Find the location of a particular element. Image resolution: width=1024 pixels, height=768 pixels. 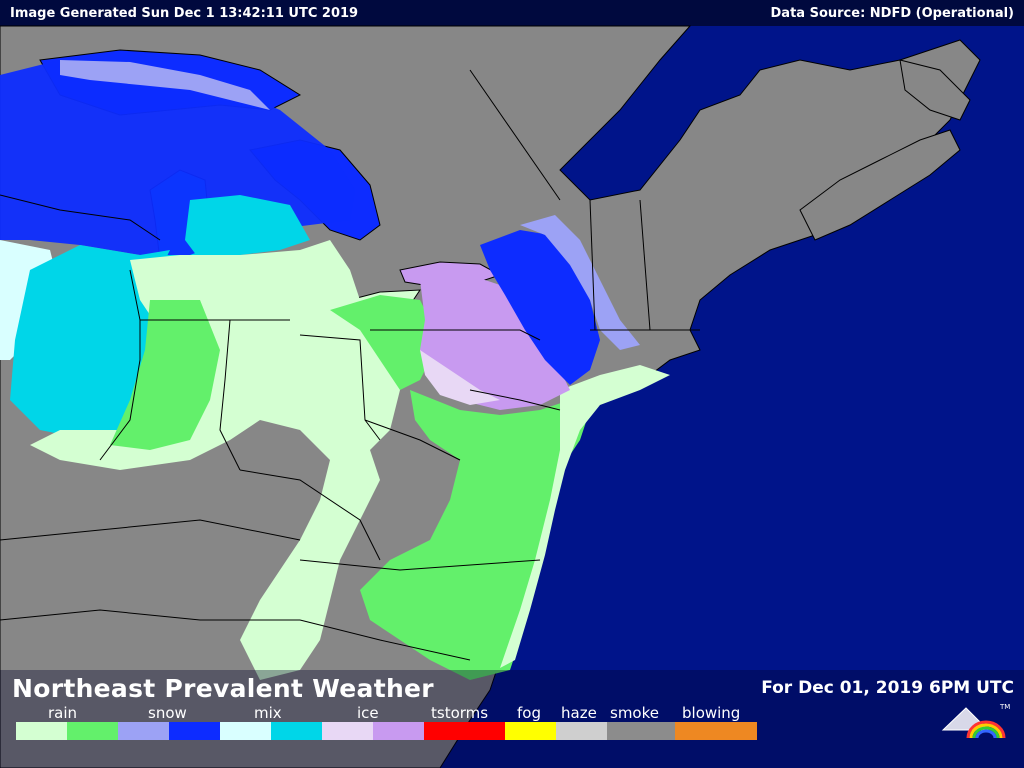

snow-region-ny is located at coordinates (540, 307).